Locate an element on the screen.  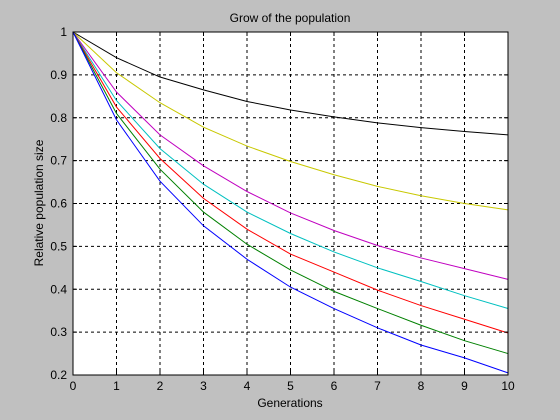
x-tick-label: 3 is located at coordinates (203, 386).